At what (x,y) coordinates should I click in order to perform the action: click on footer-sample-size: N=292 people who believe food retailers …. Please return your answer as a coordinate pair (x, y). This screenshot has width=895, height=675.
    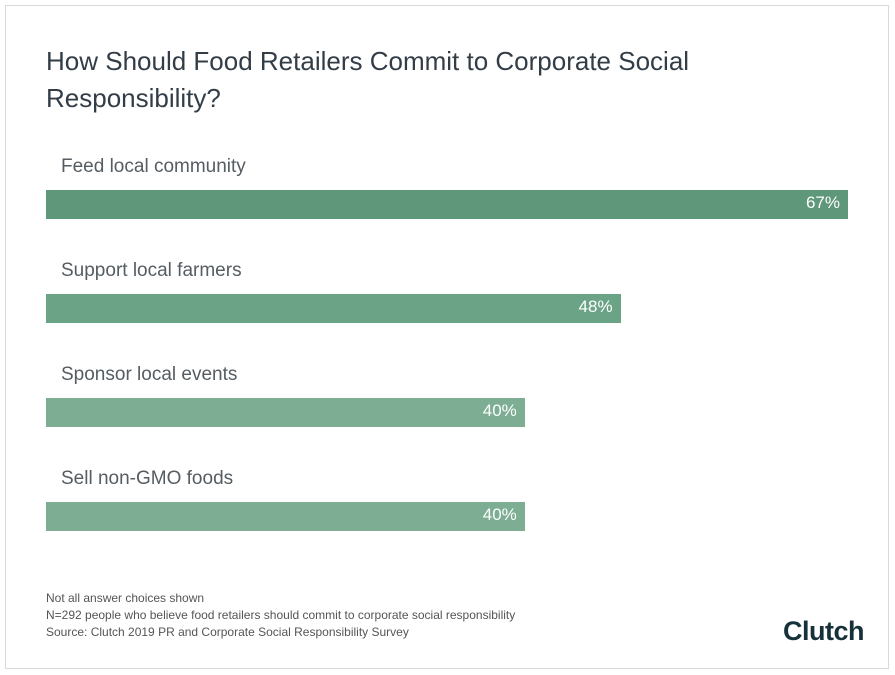
    Looking at the image, I should click on (281, 615).